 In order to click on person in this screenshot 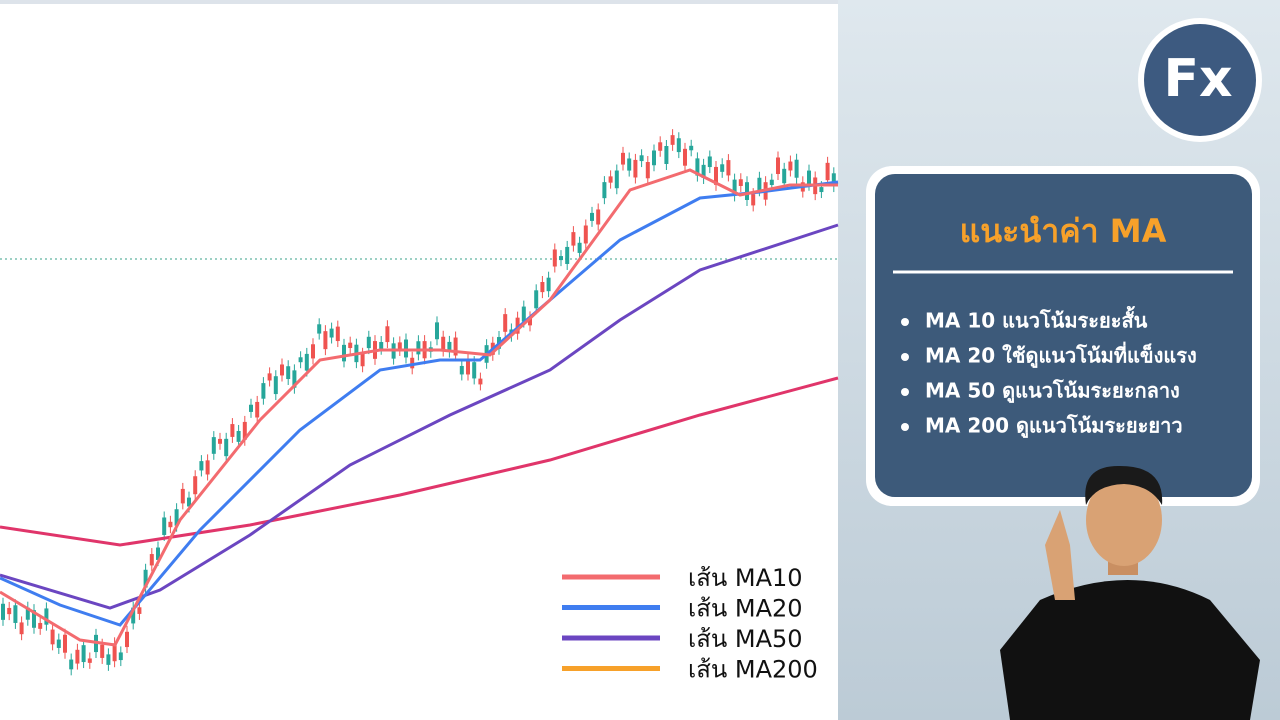, I will do `click(1130, 592)`.